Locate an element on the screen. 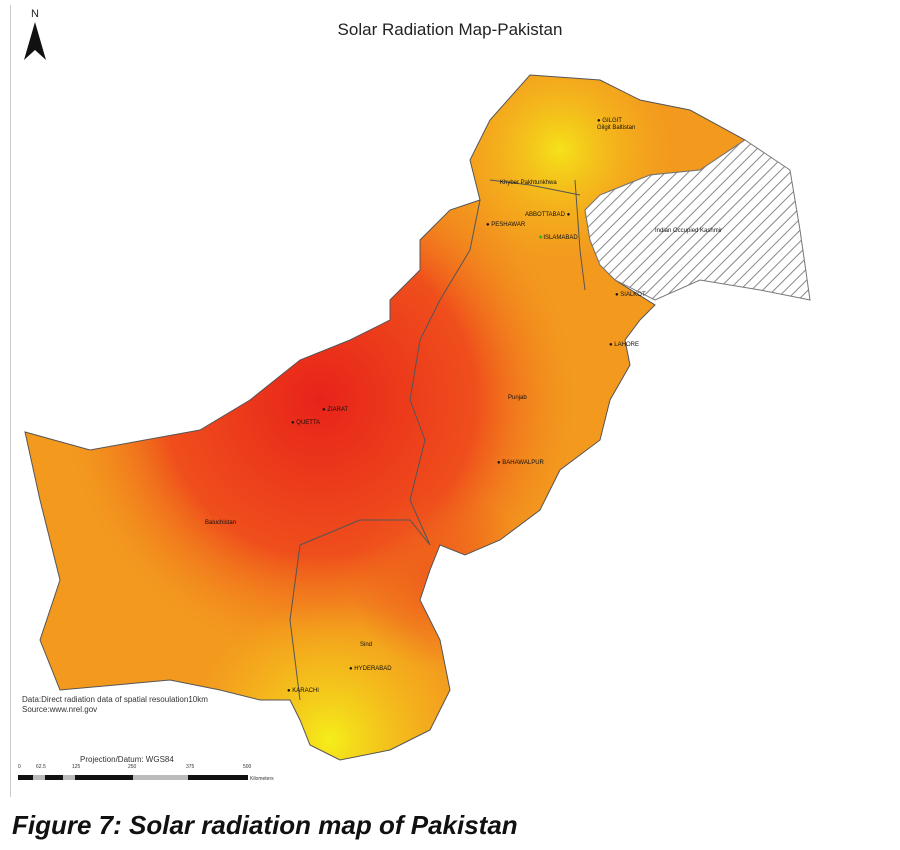  map-title: Solar Radiation Map-Pakistan is located at coordinates (450, 29).